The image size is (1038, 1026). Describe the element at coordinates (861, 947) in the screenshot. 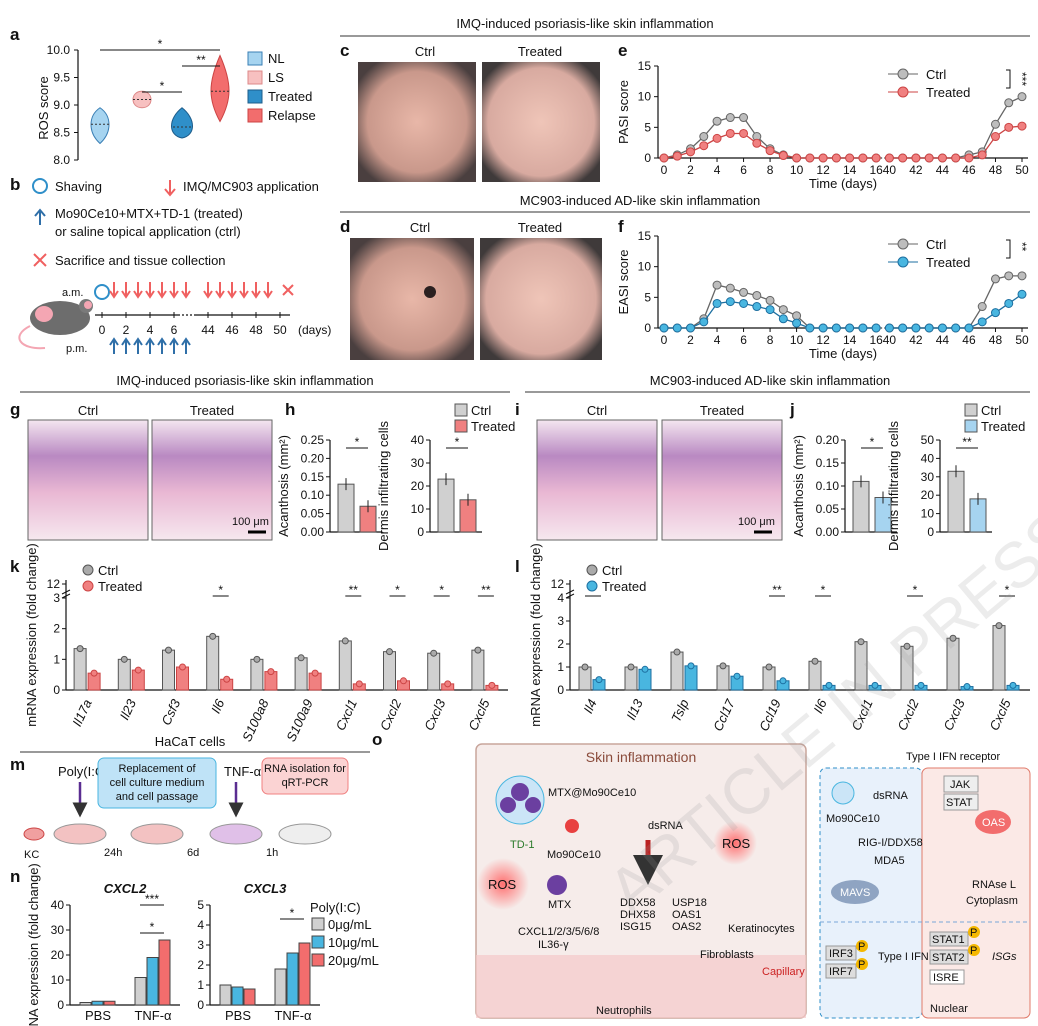

I see `o-p-1: P` at that location.